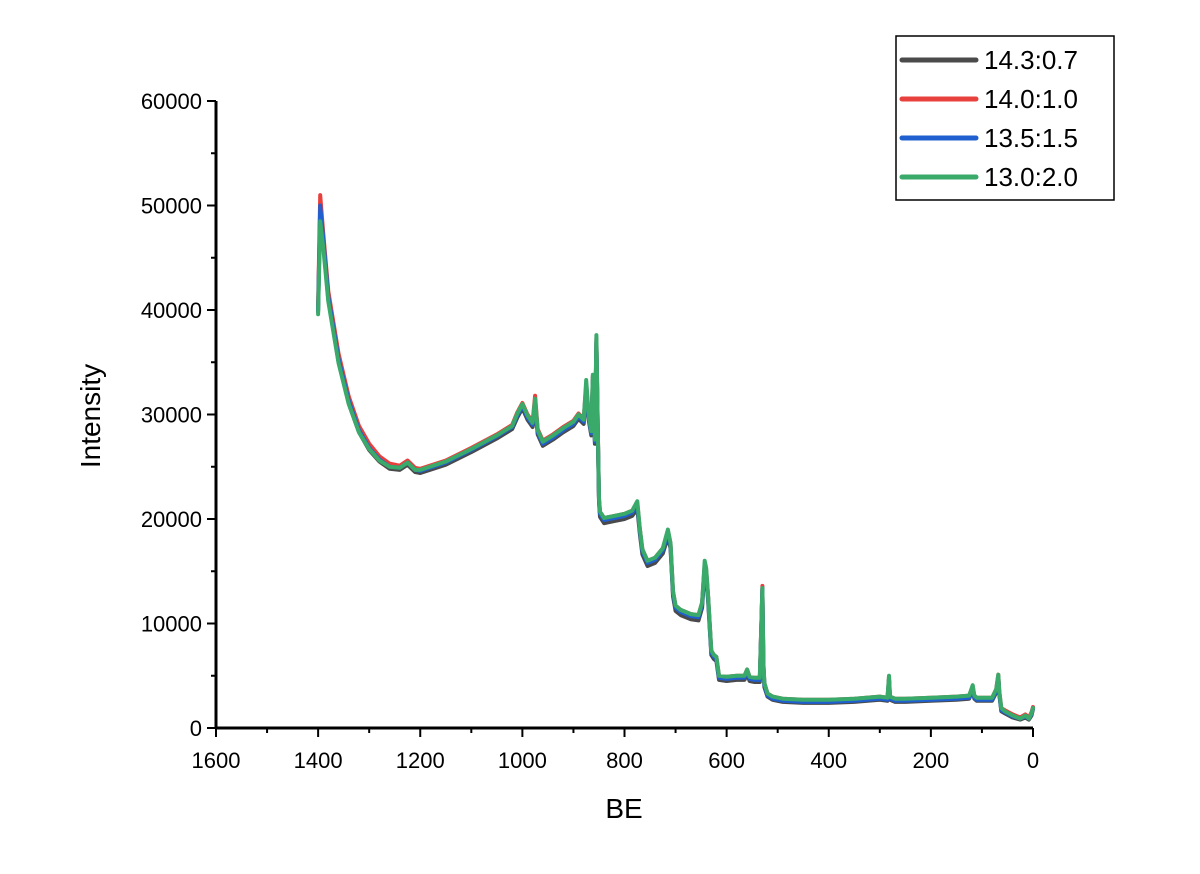 The height and width of the screenshot is (874, 1200). What do you see at coordinates (171, 310) in the screenshot?
I see `y-tick-label: 40000` at bounding box center [171, 310].